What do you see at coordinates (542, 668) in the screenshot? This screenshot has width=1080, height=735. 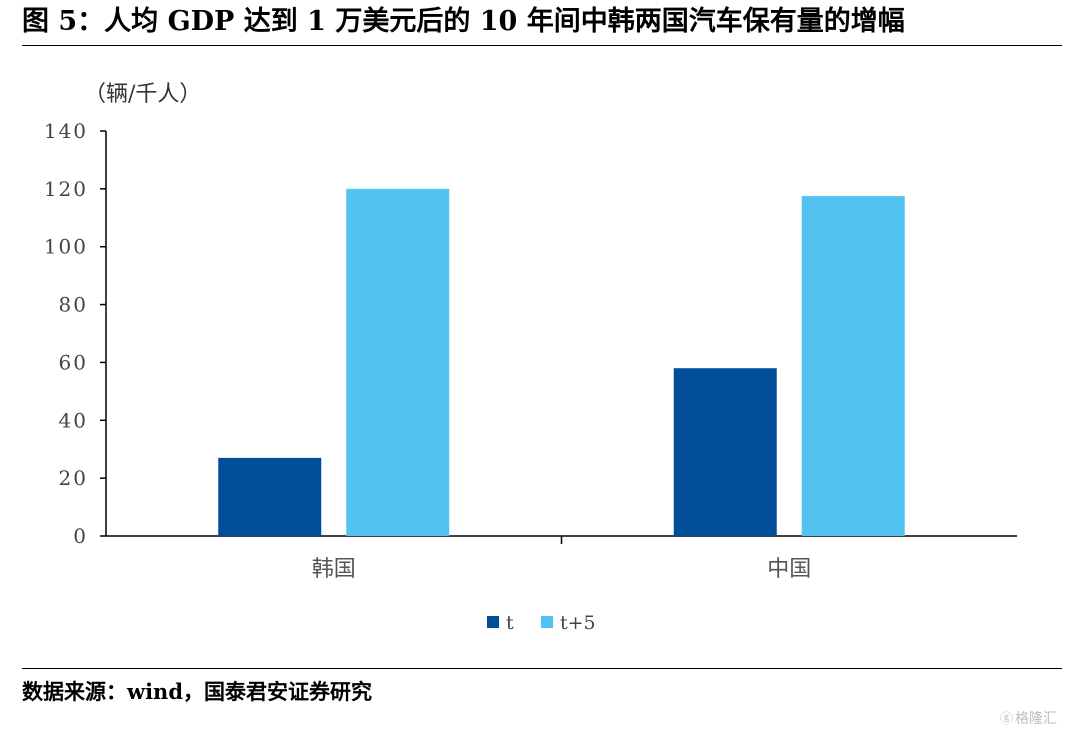 I see `source-rule` at bounding box center [542, 668].